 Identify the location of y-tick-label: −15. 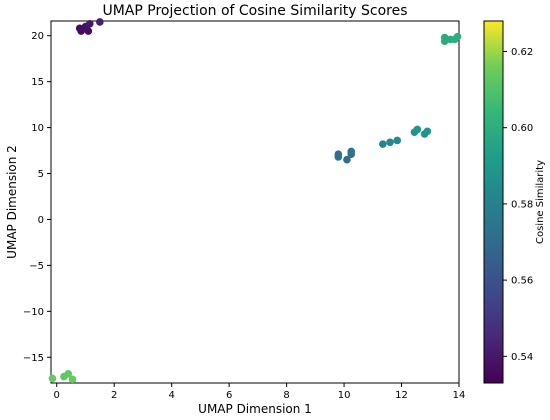
(33, 358).